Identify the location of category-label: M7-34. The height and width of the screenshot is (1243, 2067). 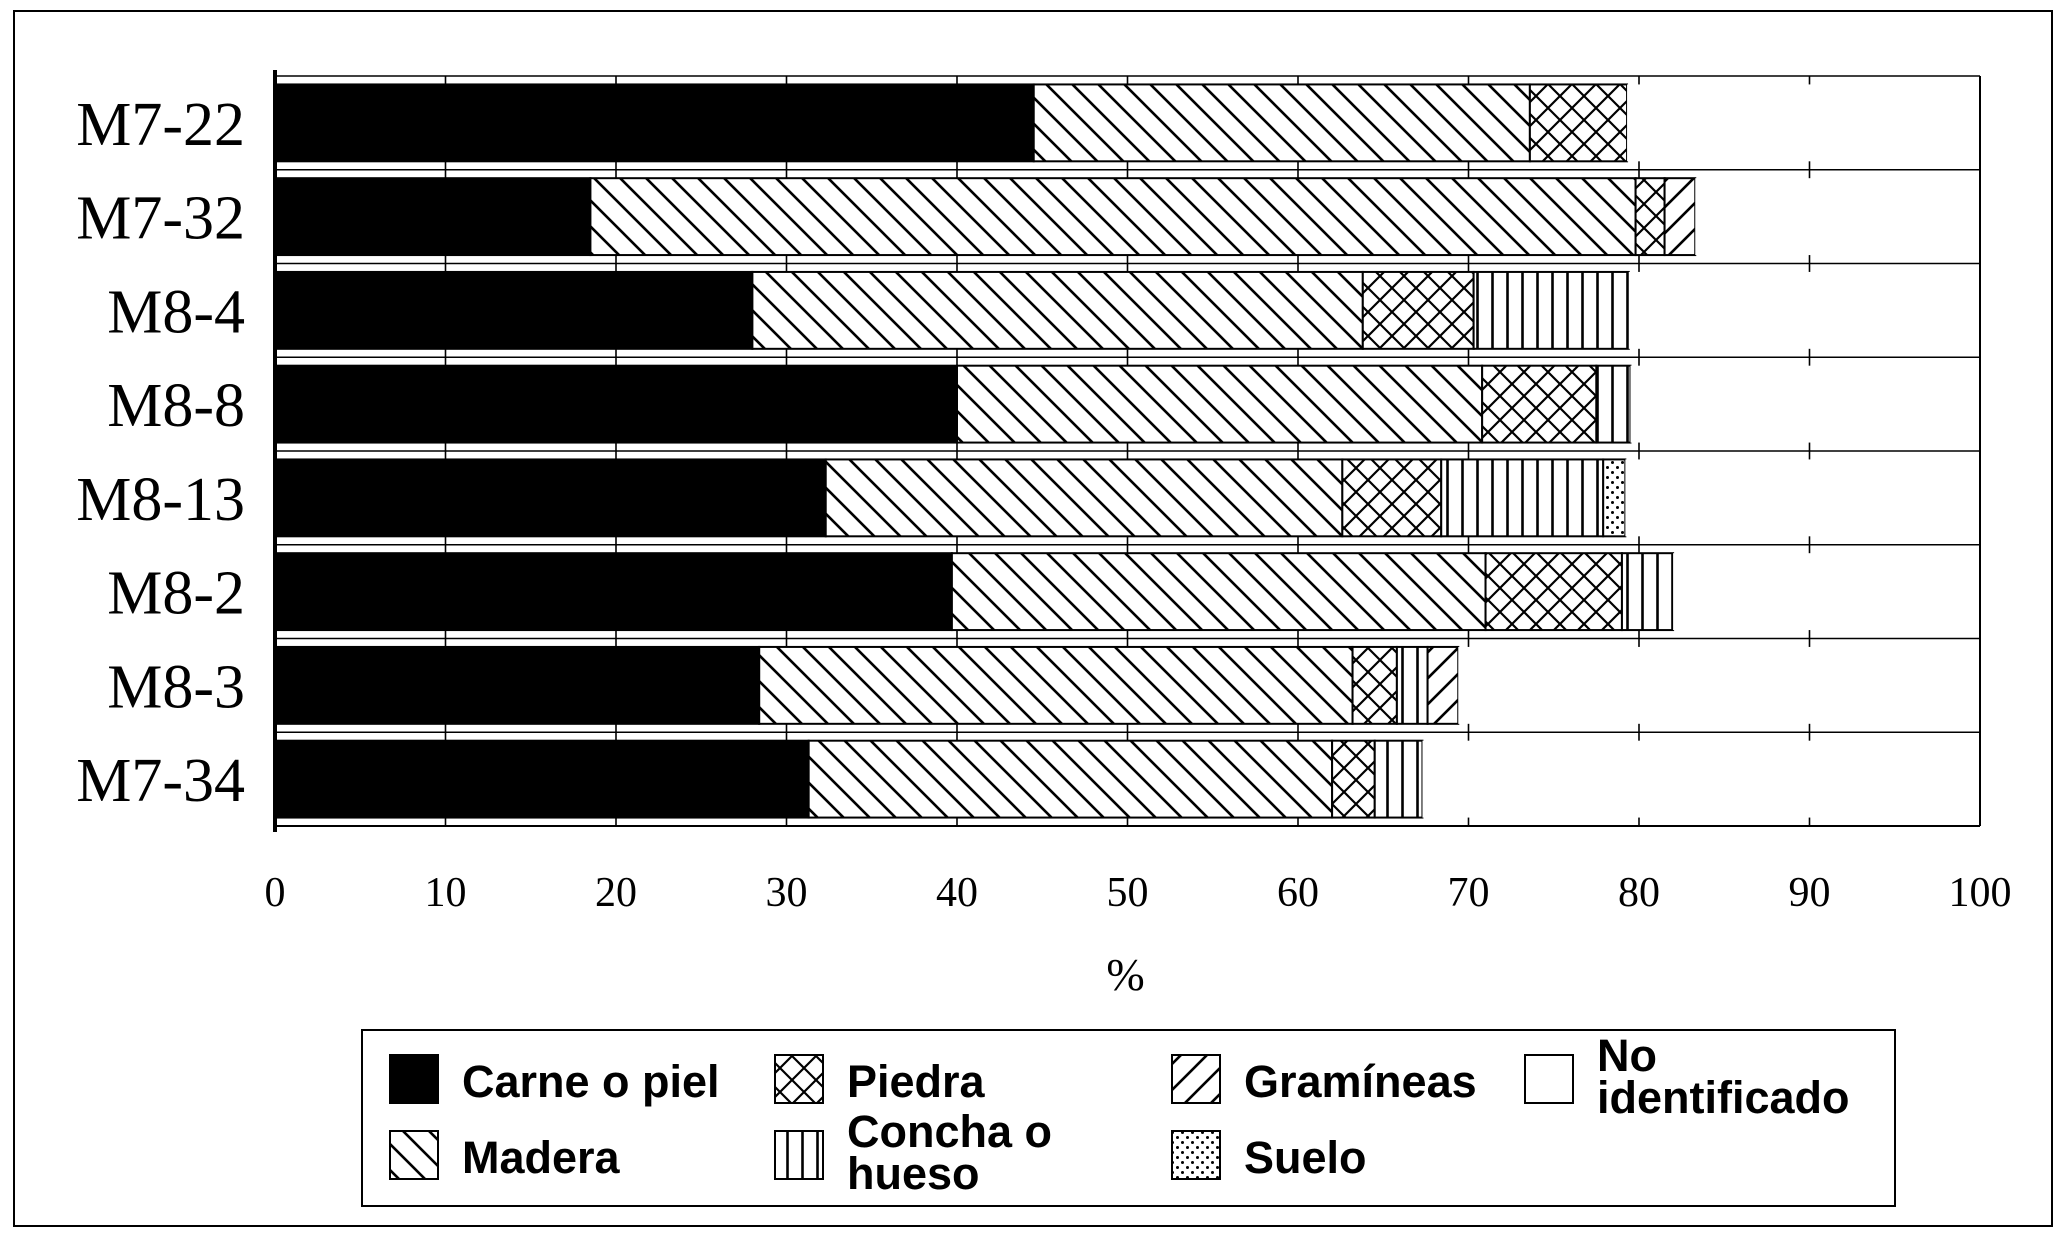
(160, 781).